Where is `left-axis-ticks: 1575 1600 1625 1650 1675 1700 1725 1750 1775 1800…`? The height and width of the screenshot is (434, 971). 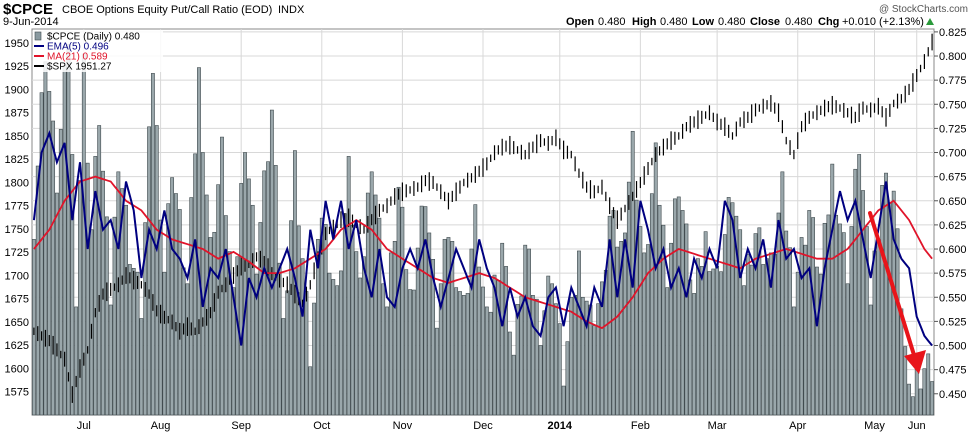 left-axis-ticks: 1575 1600 1625 1650 1675 1700 1725 1750 1775 1800… is located at coordinates (17, 218).